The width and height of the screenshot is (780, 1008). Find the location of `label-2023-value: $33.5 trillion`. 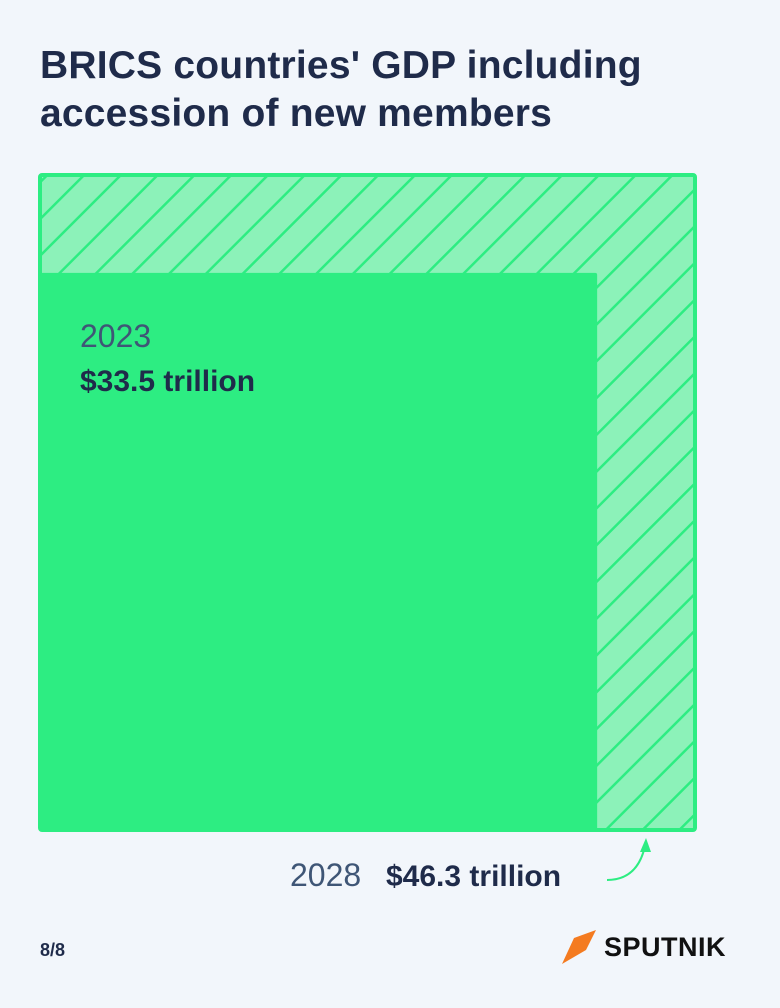

label-2023-value: $33.5 trillion is located at coordinates (167, 381).